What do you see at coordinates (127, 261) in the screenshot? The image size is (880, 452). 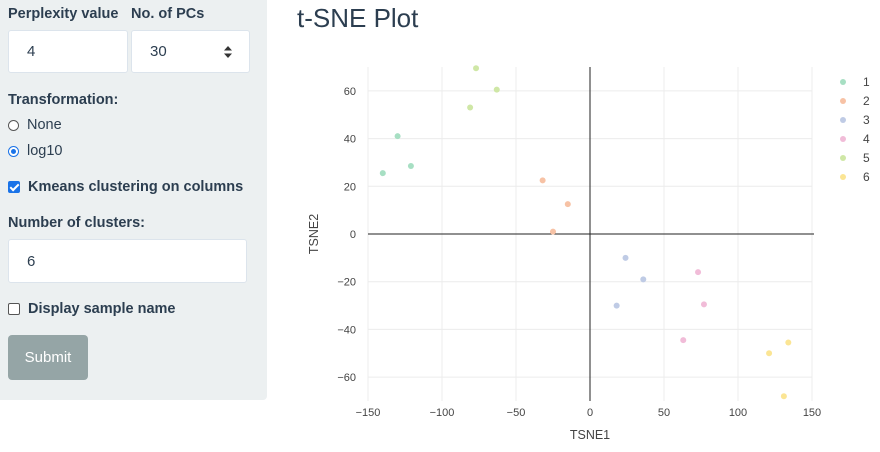 I see `clusters-input: 6` at bounding box center [127, 261].